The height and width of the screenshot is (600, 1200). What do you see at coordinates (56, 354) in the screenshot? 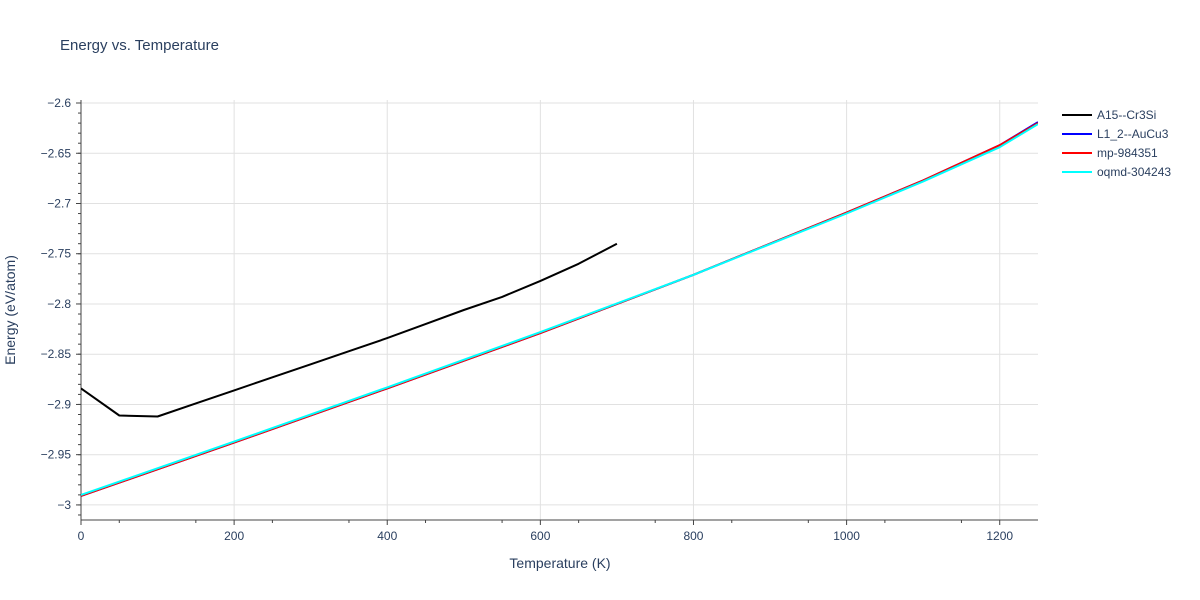
I see `y-tick-label: −2.85` at bounding box center [56, 354].